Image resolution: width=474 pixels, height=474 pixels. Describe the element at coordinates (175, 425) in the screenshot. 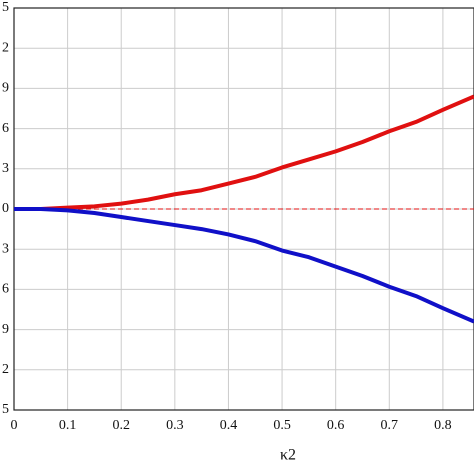

I see `x-tick-label: 0.3` at that location.